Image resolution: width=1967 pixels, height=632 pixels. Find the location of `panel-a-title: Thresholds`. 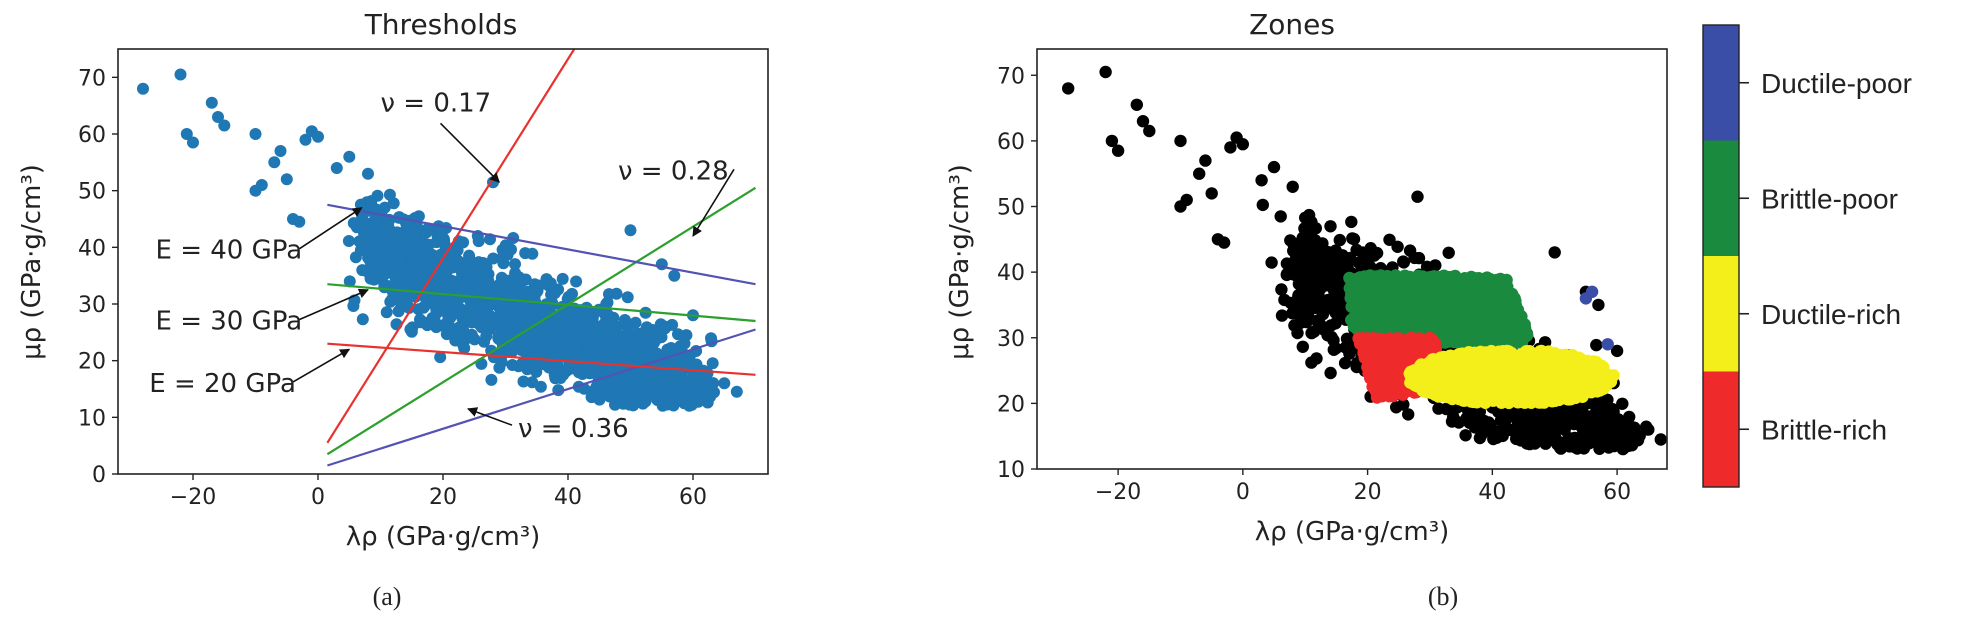

panel-a-title: Thresholds is located at coordinates (441, 24).